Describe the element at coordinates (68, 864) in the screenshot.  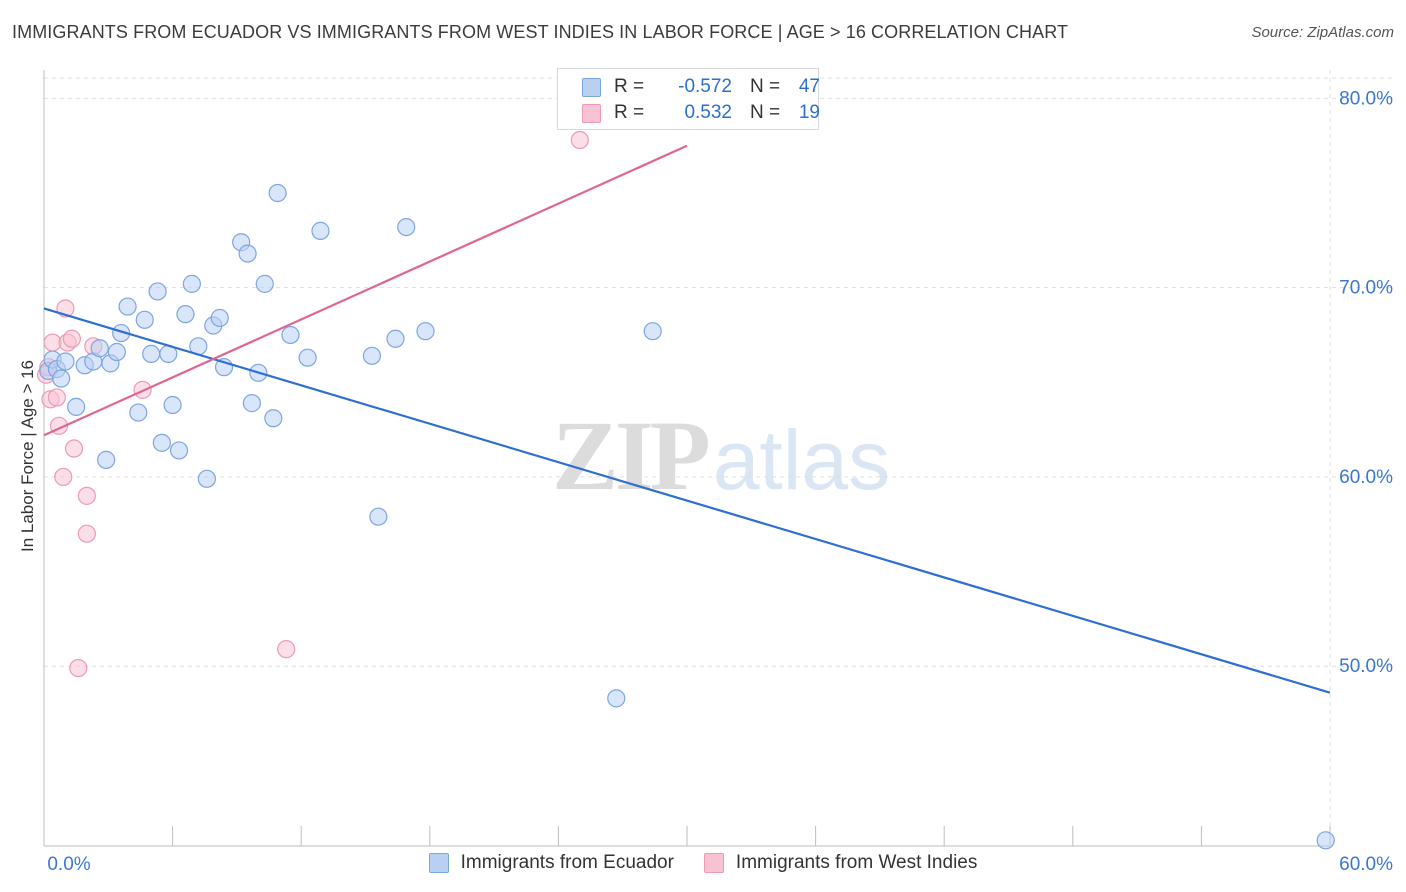
I see `x-tick-label: 0.0%` at that location.